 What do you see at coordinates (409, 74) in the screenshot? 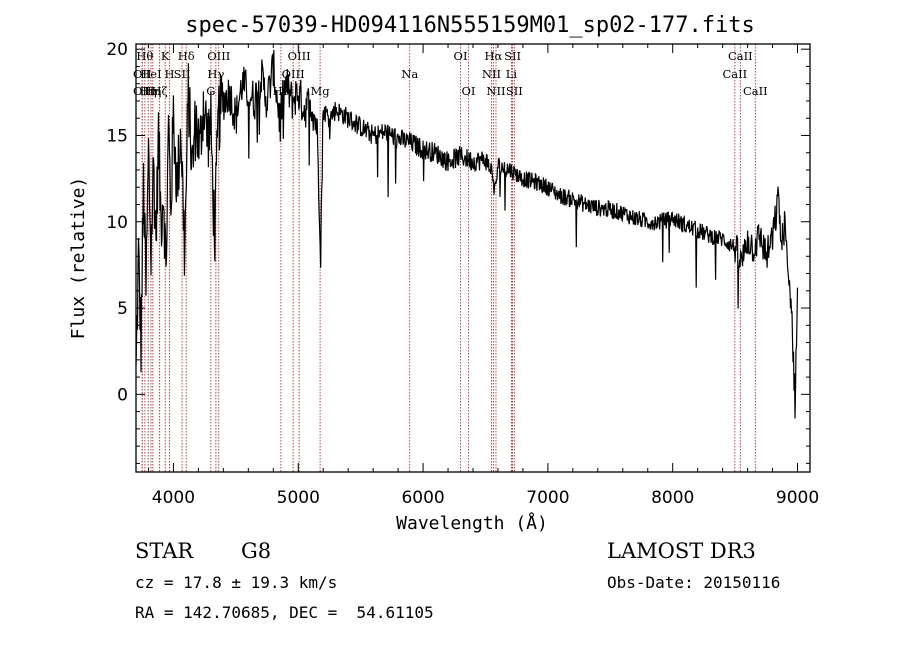
I see `spectral-line-label: Na` at bounding box center [409, 74].